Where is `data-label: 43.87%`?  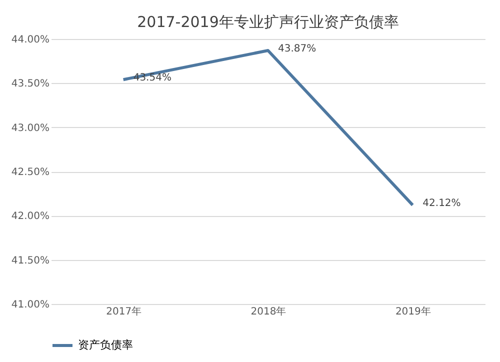 data-label: 43.87% is located at coordinates (297, 48).